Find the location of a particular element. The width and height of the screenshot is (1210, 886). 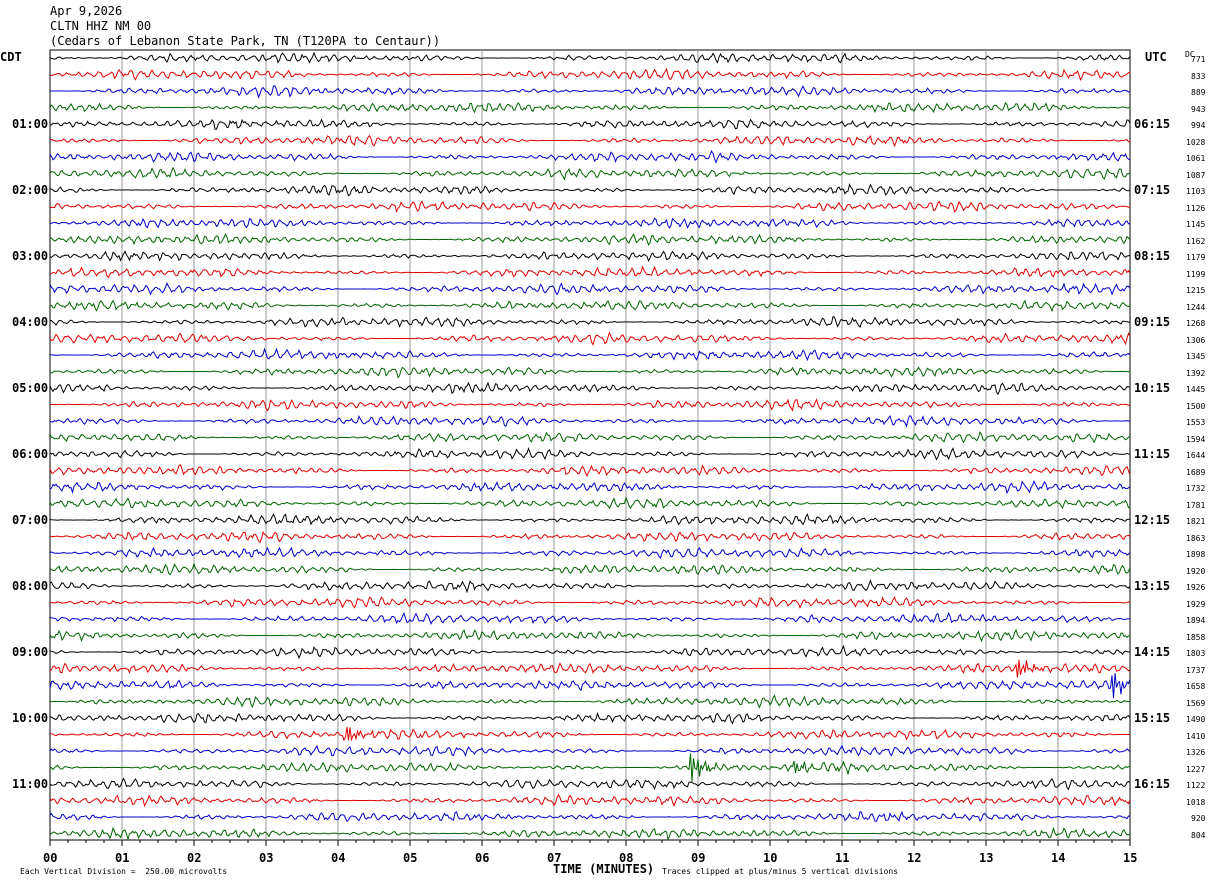

right-hour-label: 10:15 is located at coordinates (1152, 388).